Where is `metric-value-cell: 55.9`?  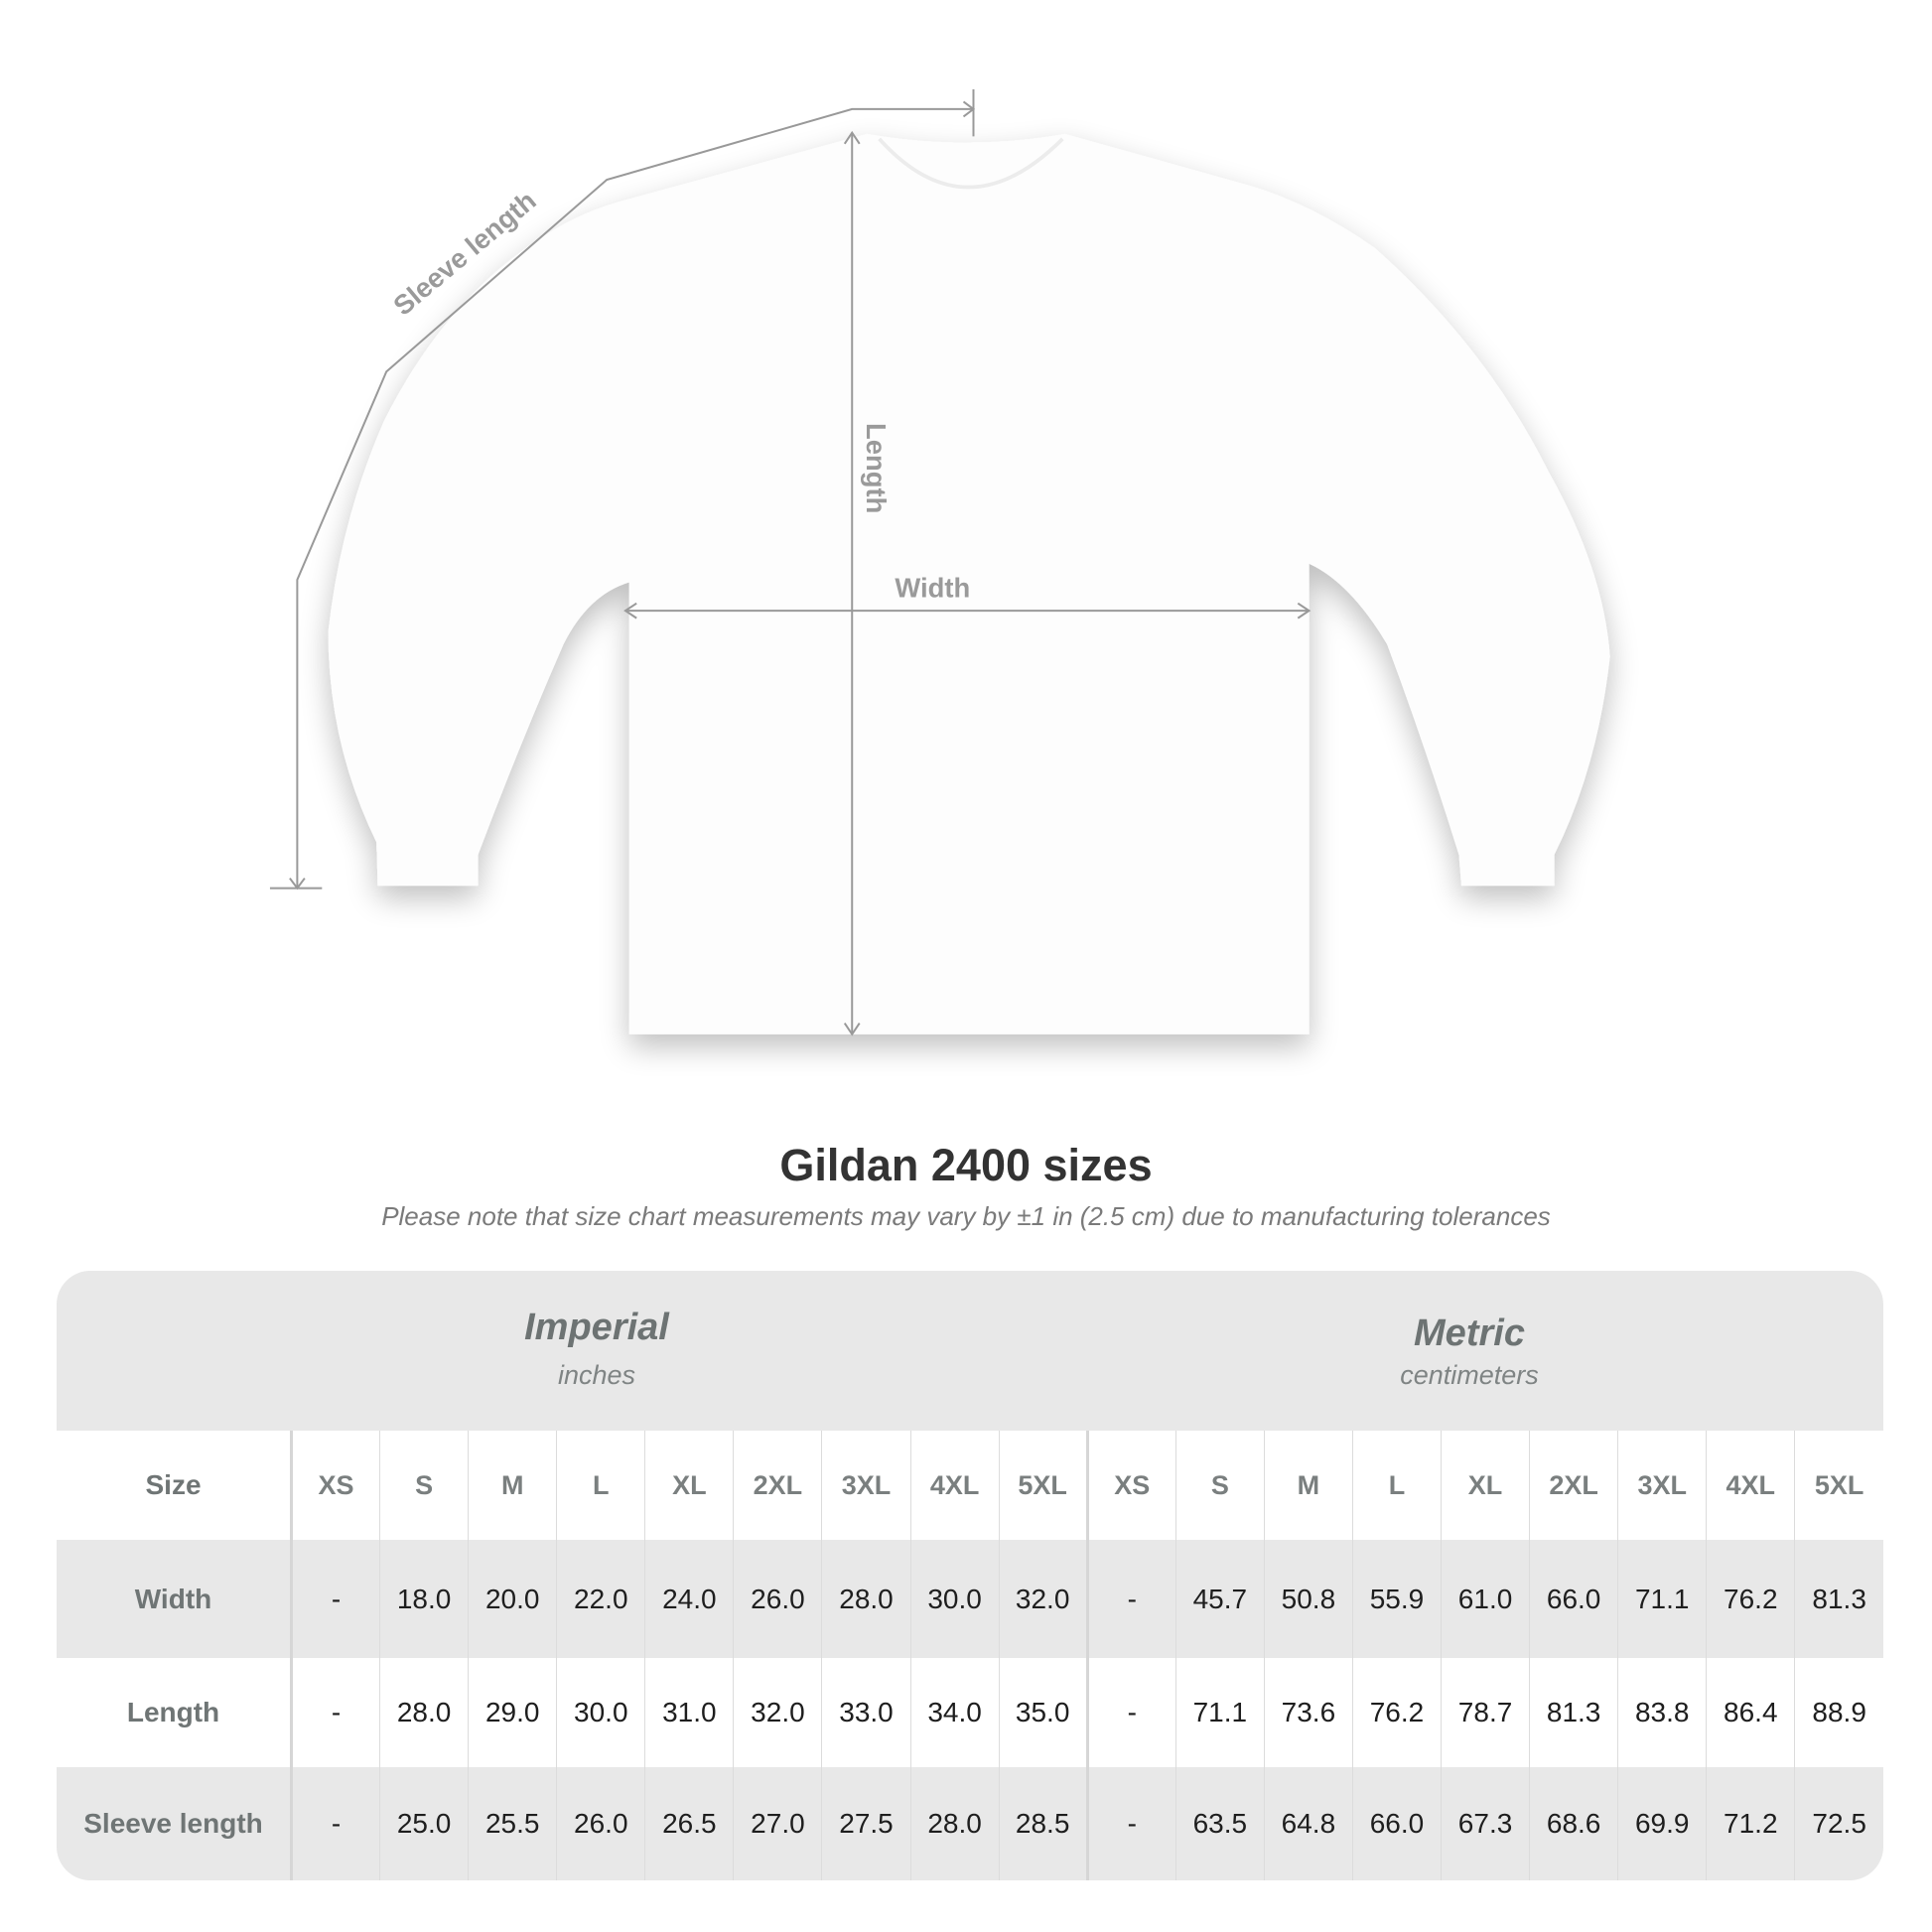
metric-value-cell: 55.9 is located at coordinates (1396, 1599).